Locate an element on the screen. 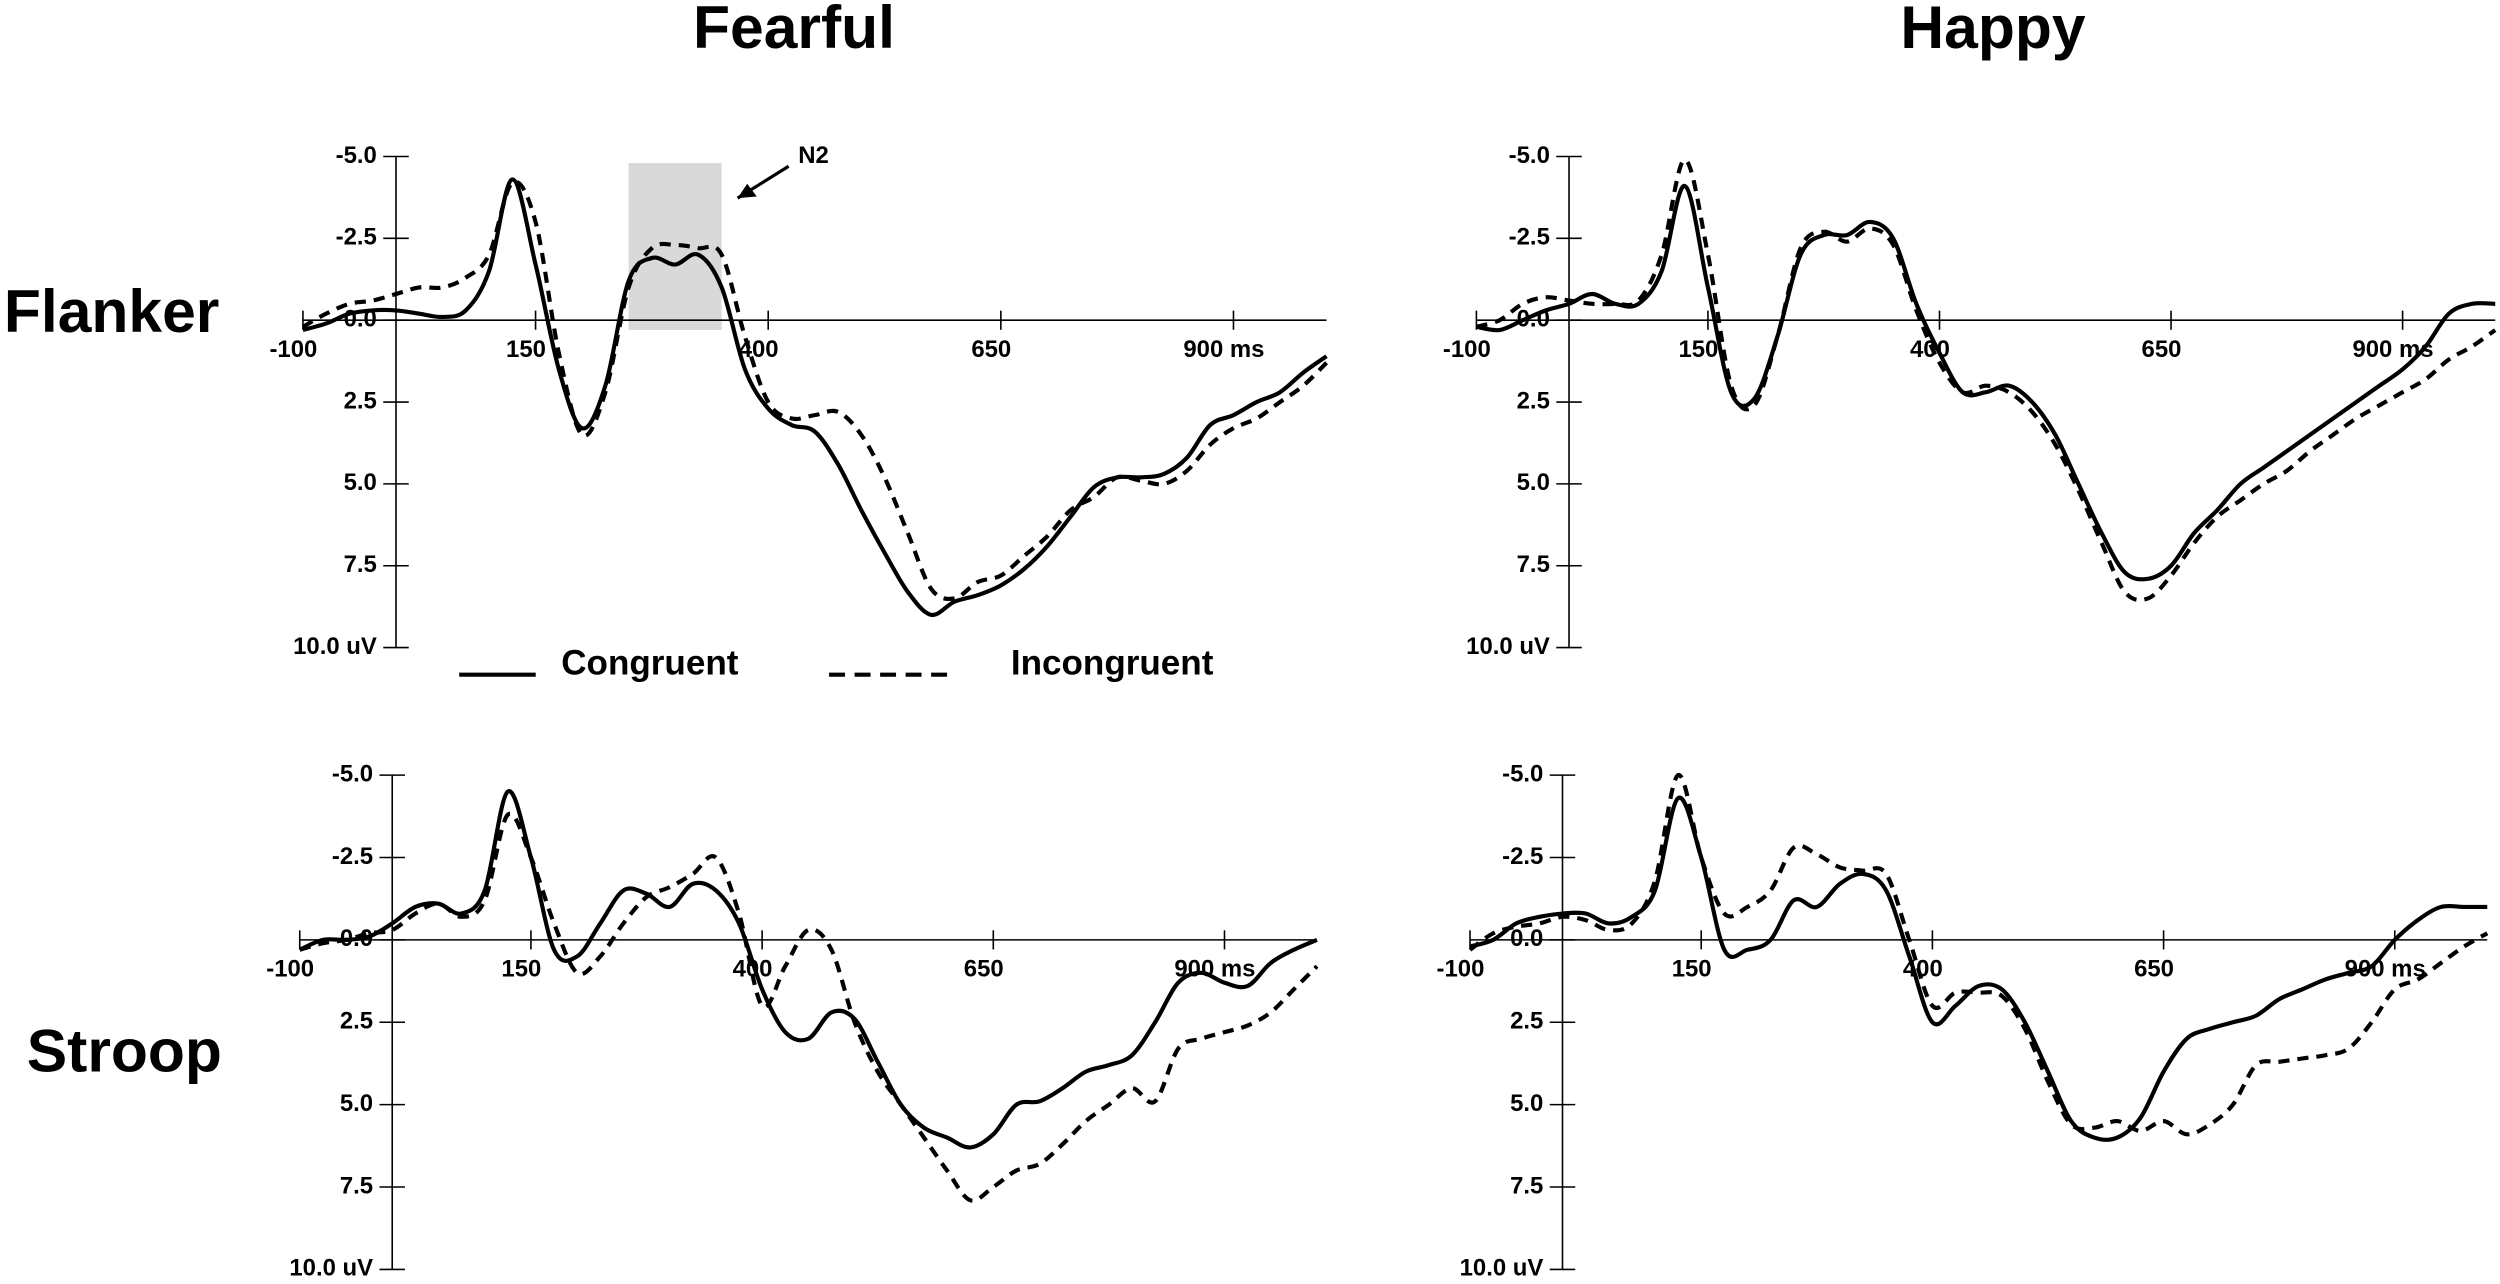 The height and width of the screenshot is (1284, 2500). row-title: Flanker is located at coordinates (111, 311).